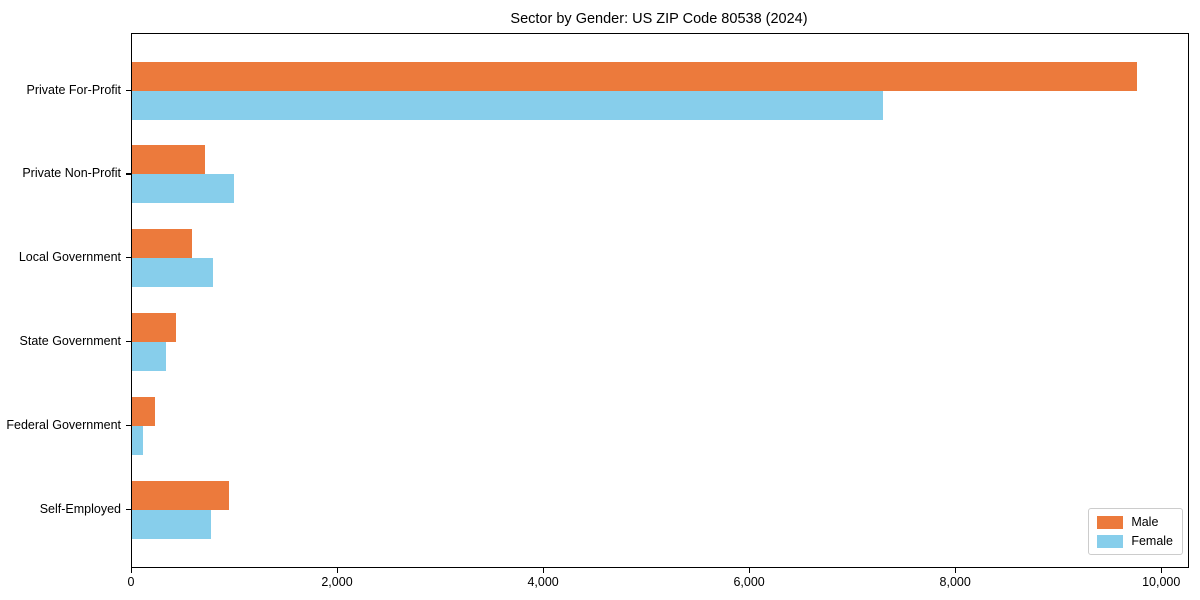 The width and height of the screenshot is (1200, 600). Describe the element at coordinates (749, 582) in the screenshot. I see `x-tick-label: 6,000` at that location.